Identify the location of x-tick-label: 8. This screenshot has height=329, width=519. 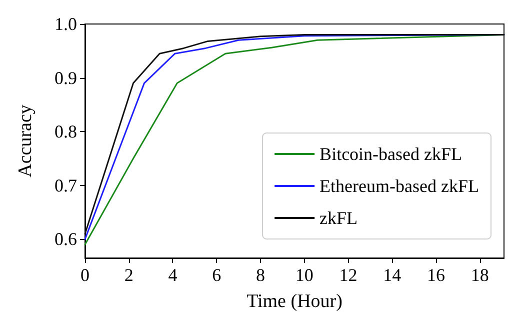
(260, 275).